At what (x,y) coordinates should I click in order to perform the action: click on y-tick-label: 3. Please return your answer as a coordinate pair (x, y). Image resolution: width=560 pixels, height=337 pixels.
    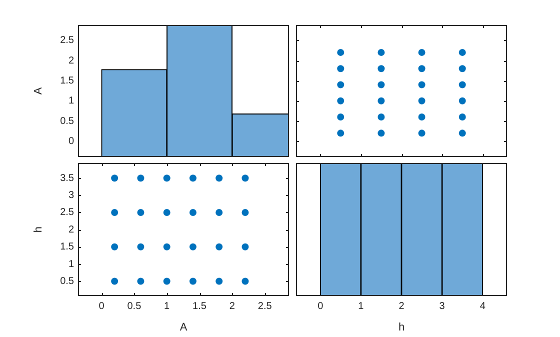
    Looking at the image, I should click on (71, 196).